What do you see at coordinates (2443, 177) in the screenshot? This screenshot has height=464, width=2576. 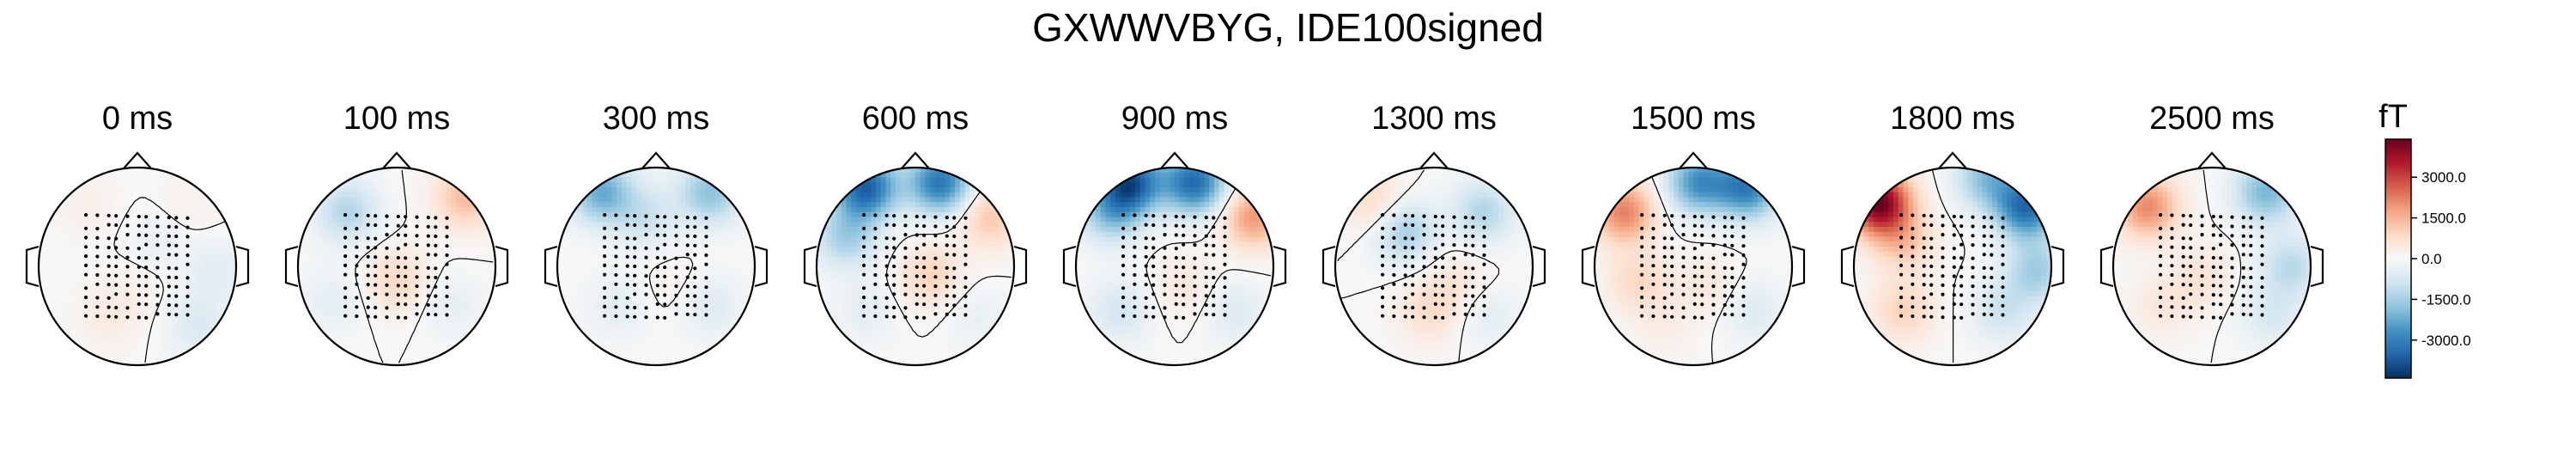 I see `colorbar-tick-label: 3000.0` at bounding box center [2443, 177].